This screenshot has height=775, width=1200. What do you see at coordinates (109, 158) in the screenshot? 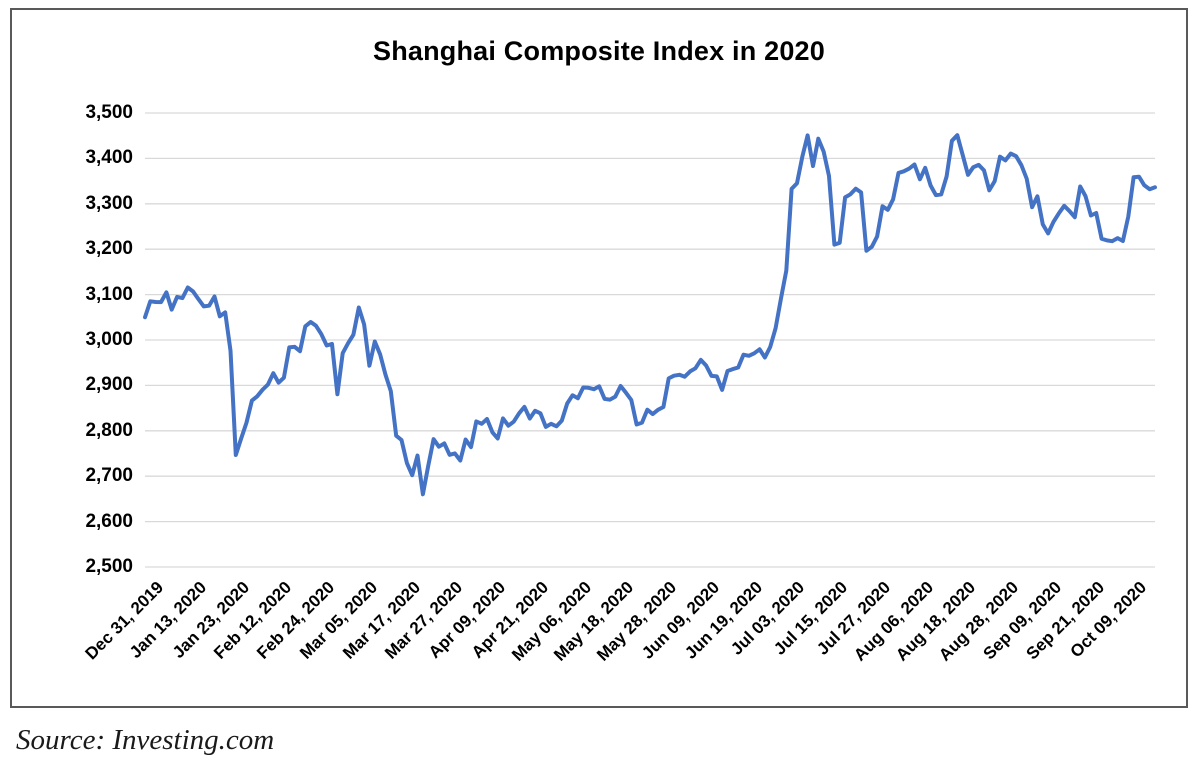
I see `y-axis-label: 3,400` at bounding box center [109, 158].